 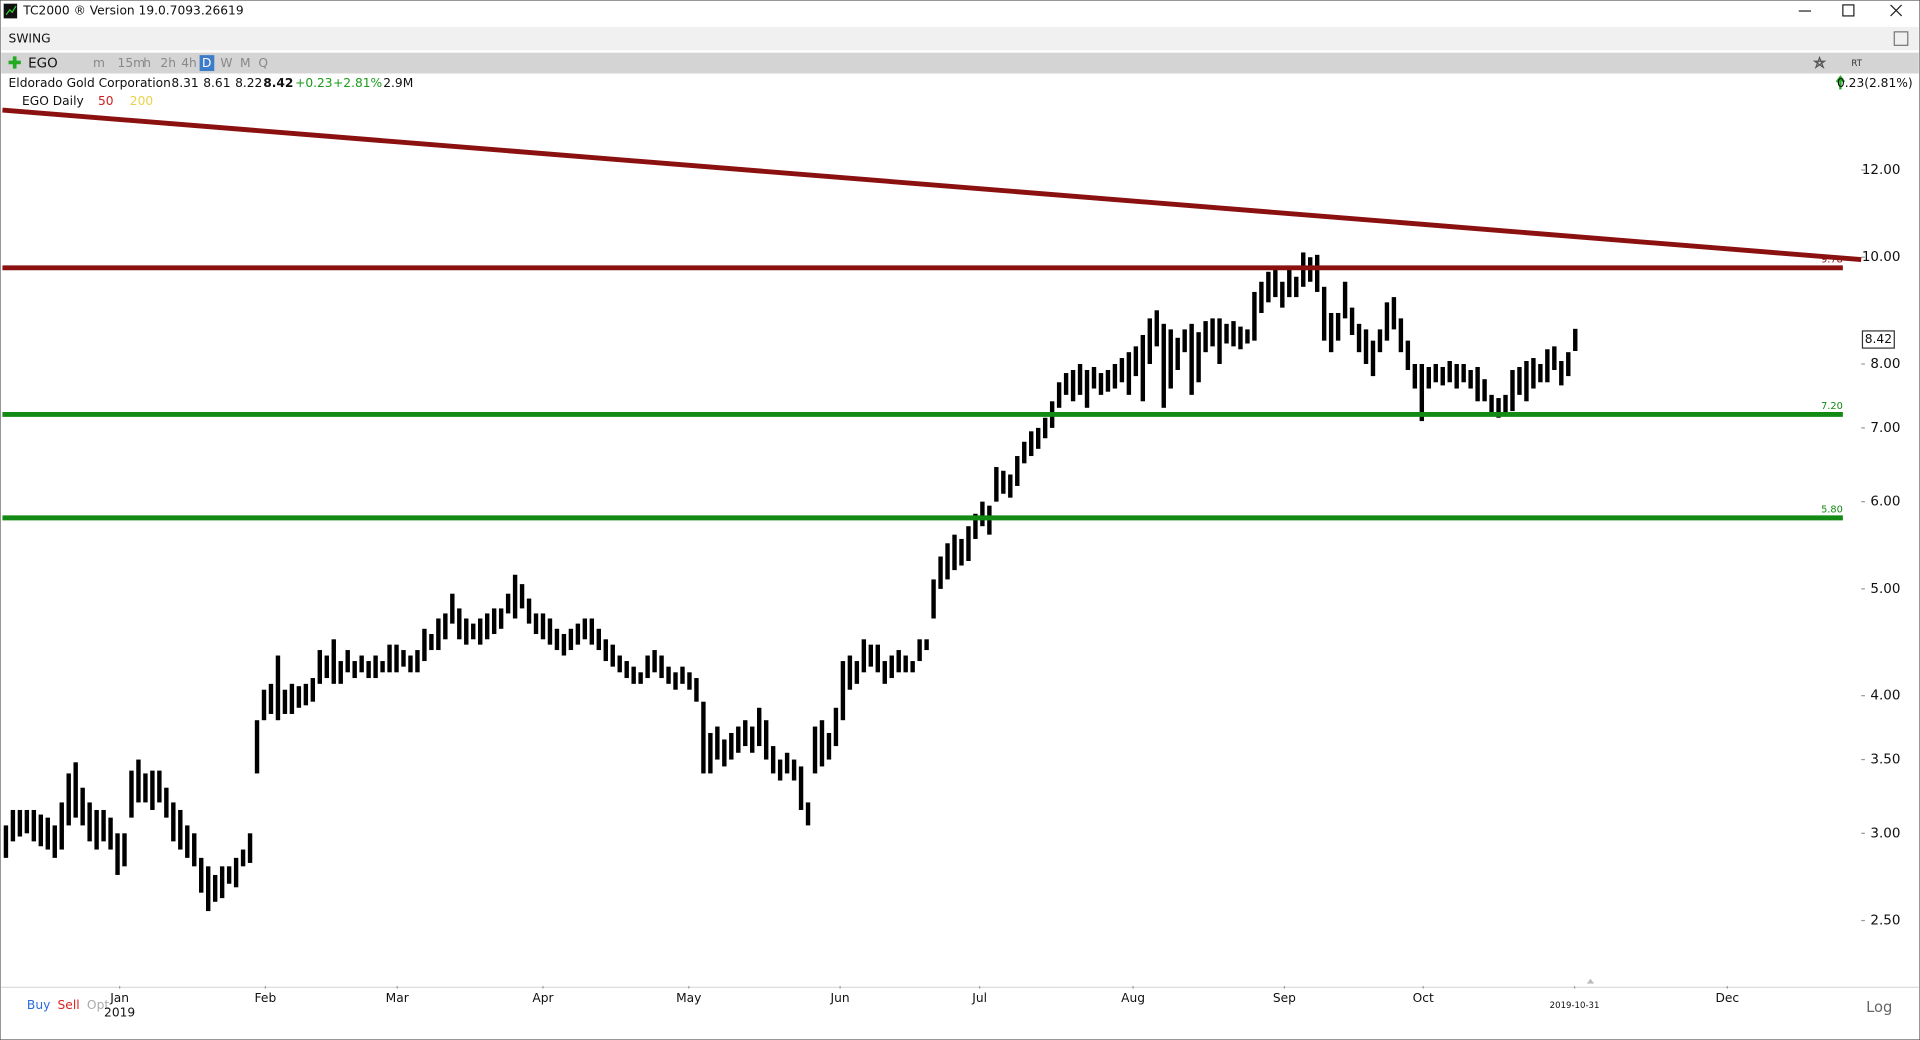 I want to click on timeframe: Q, so click(x=263, y=63).